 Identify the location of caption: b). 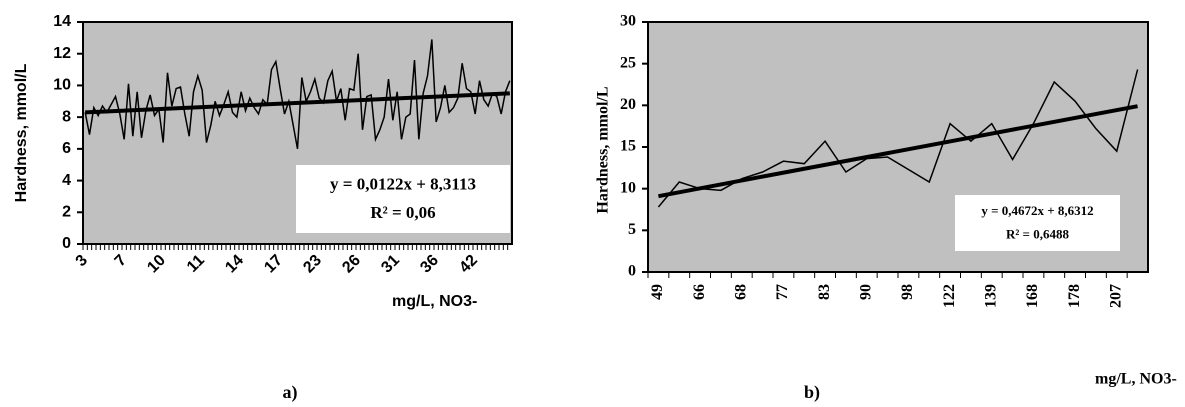
(812, 392).